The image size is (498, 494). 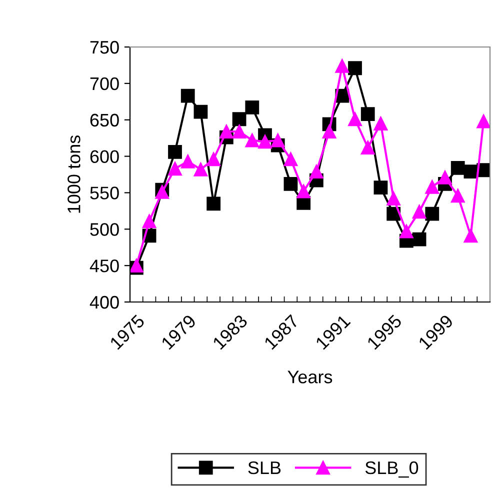 I want to click on y-tick-label: 600, so click(x=104, y=157).